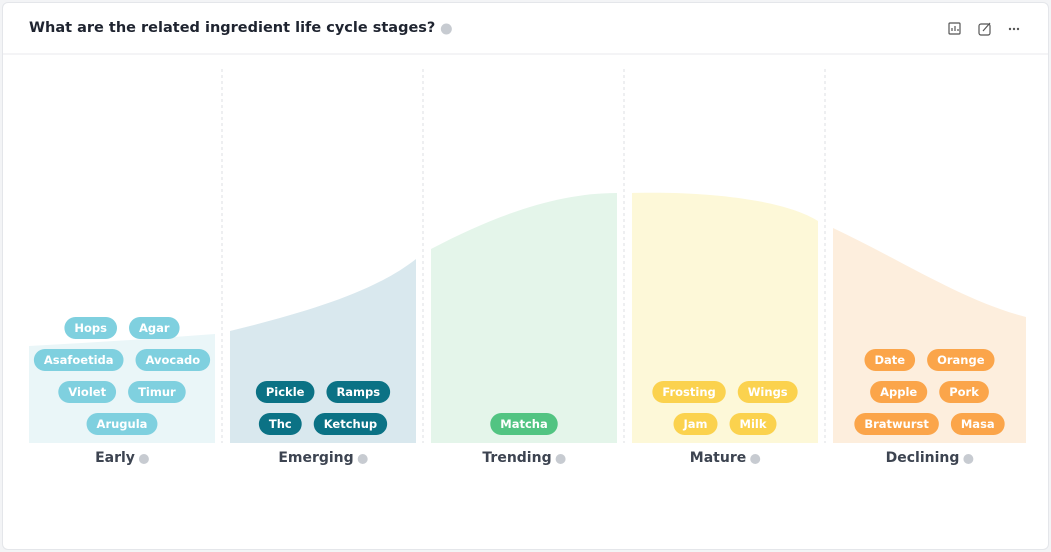 Image resolution: width=1051 pixels, height=552 pixels. I want to click on ingredient-chip: Timur, so click(157, 392).